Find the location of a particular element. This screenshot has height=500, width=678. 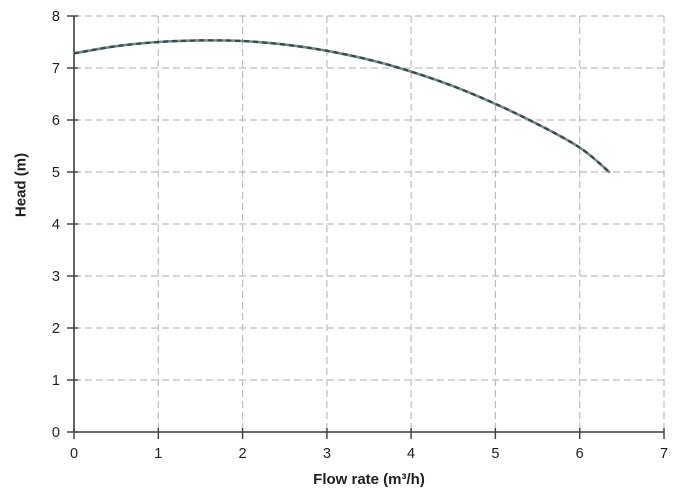

y-tick-label: 4 is located at coordinates (56, 225).